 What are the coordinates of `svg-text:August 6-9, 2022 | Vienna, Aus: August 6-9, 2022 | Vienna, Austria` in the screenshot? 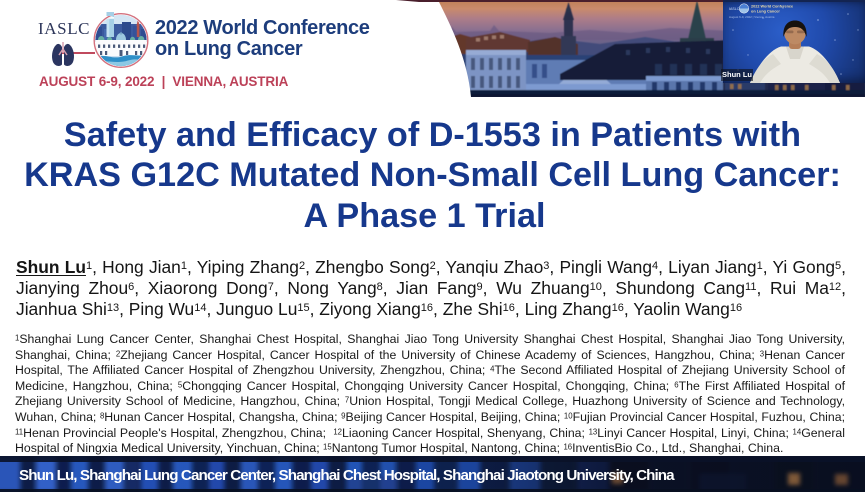 It's located at (752, 17).